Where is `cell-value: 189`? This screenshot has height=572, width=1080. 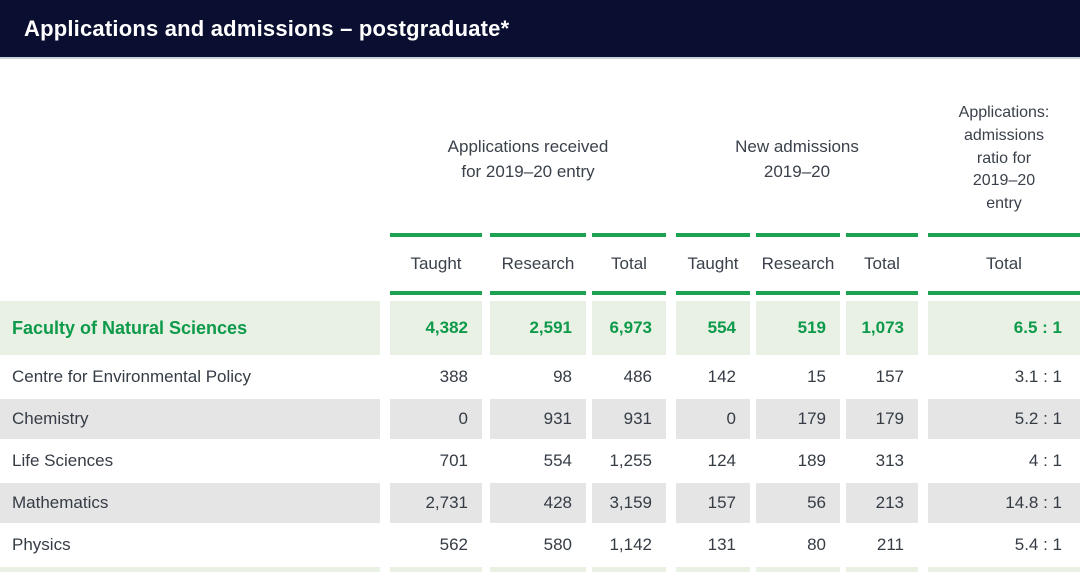 cell-value: 189 is located at coordinates (811, 460).